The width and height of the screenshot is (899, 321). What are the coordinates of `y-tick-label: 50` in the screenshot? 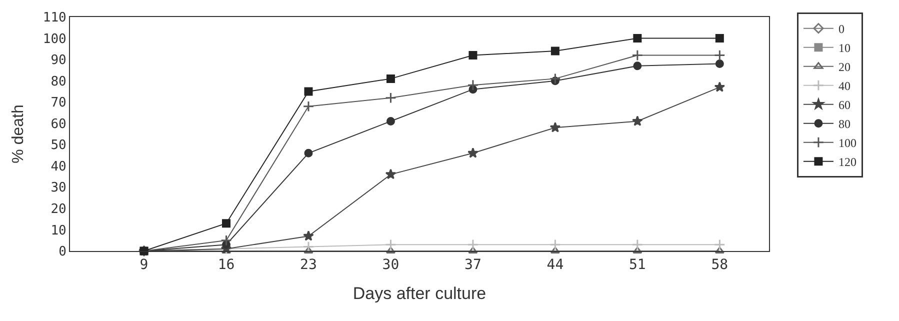 It's located at (58, 146).